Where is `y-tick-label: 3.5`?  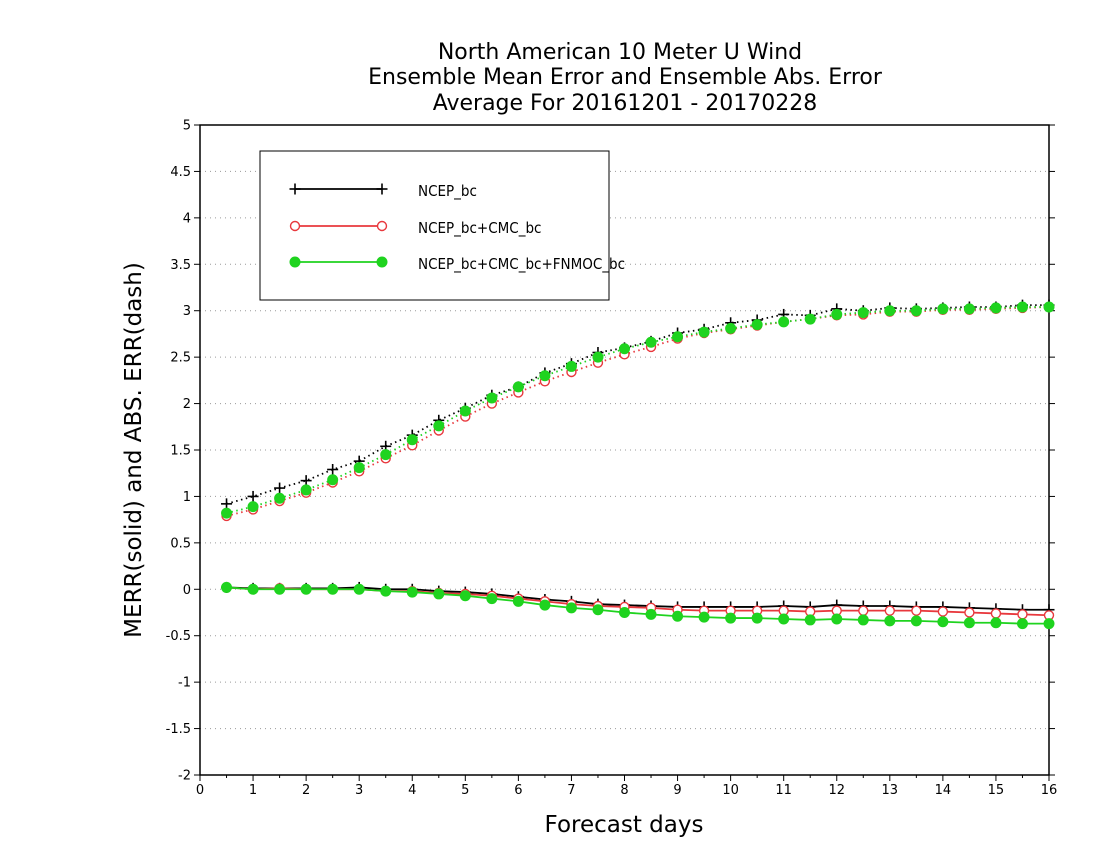
y-tick-label: 3.5 is located at coordinates (180, 265).